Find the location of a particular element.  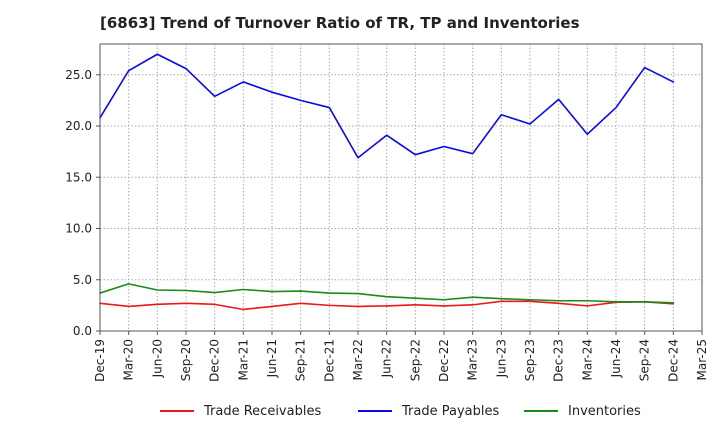

x-tick-label: Dec-21 is located at coordinates (329, 360).